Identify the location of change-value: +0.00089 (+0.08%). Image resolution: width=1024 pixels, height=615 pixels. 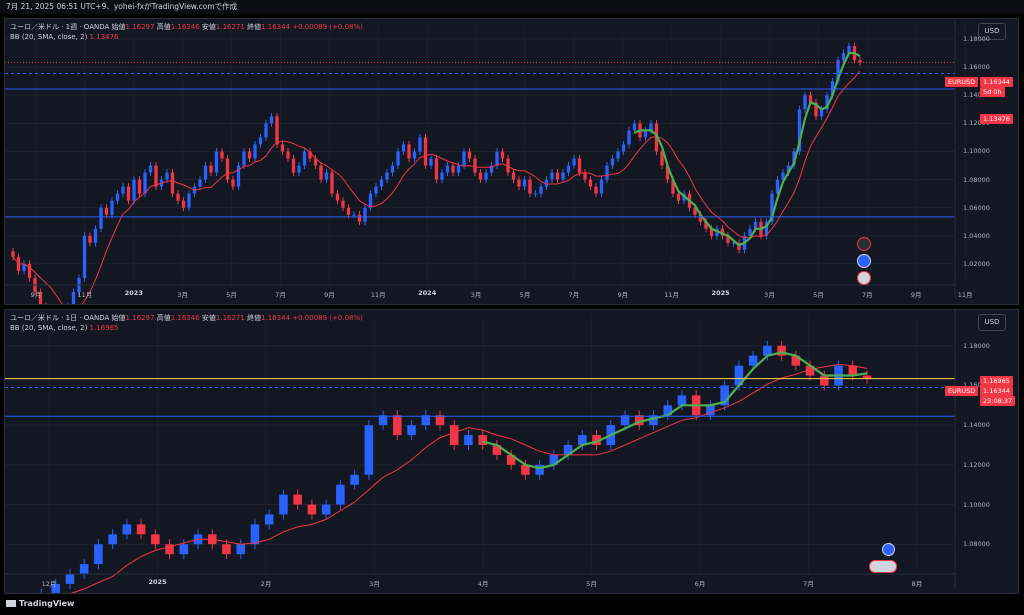
(327, 27).